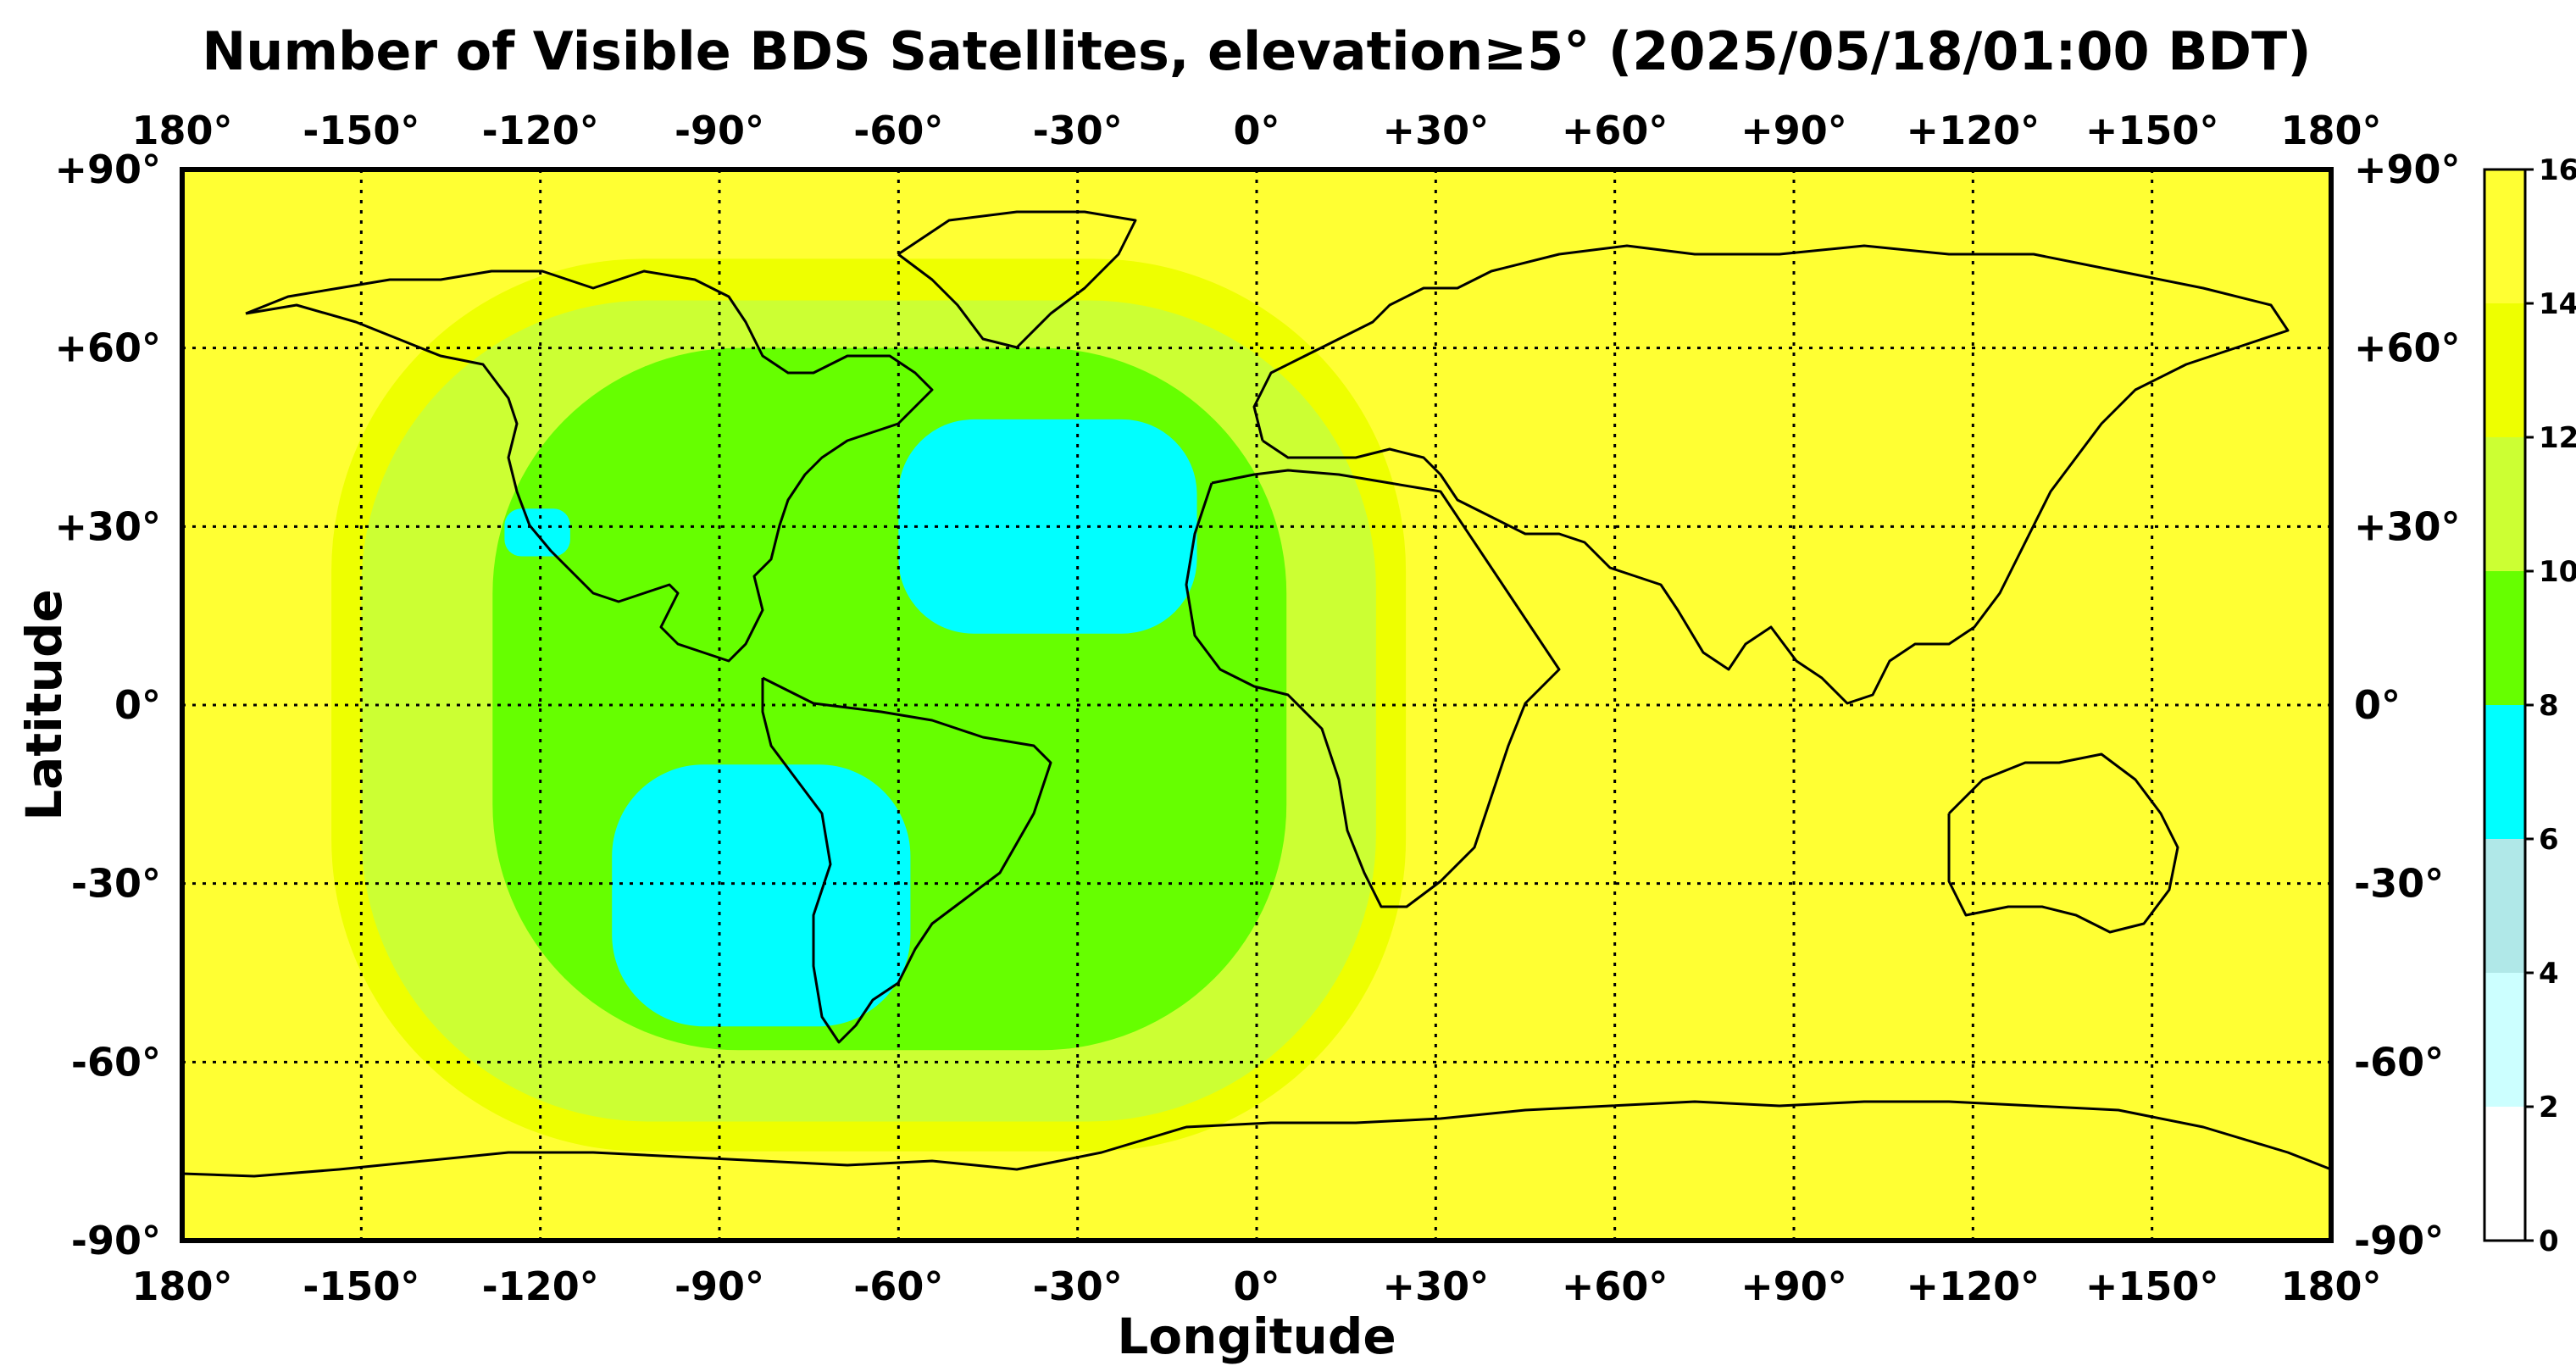  What do you see at coordinates (116, 1062) in the screenshot?
I see `left-lat-tick-label: -60°` at bounding box center [116, 1062].